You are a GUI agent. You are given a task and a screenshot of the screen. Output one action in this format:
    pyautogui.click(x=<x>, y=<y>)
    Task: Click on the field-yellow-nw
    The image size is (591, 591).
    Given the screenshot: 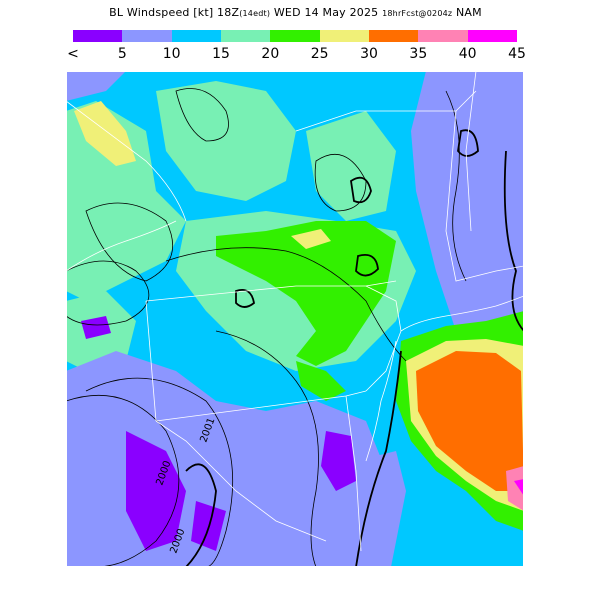 What is the action you would take?
    pyautogui.click(x=105, y=133)
    